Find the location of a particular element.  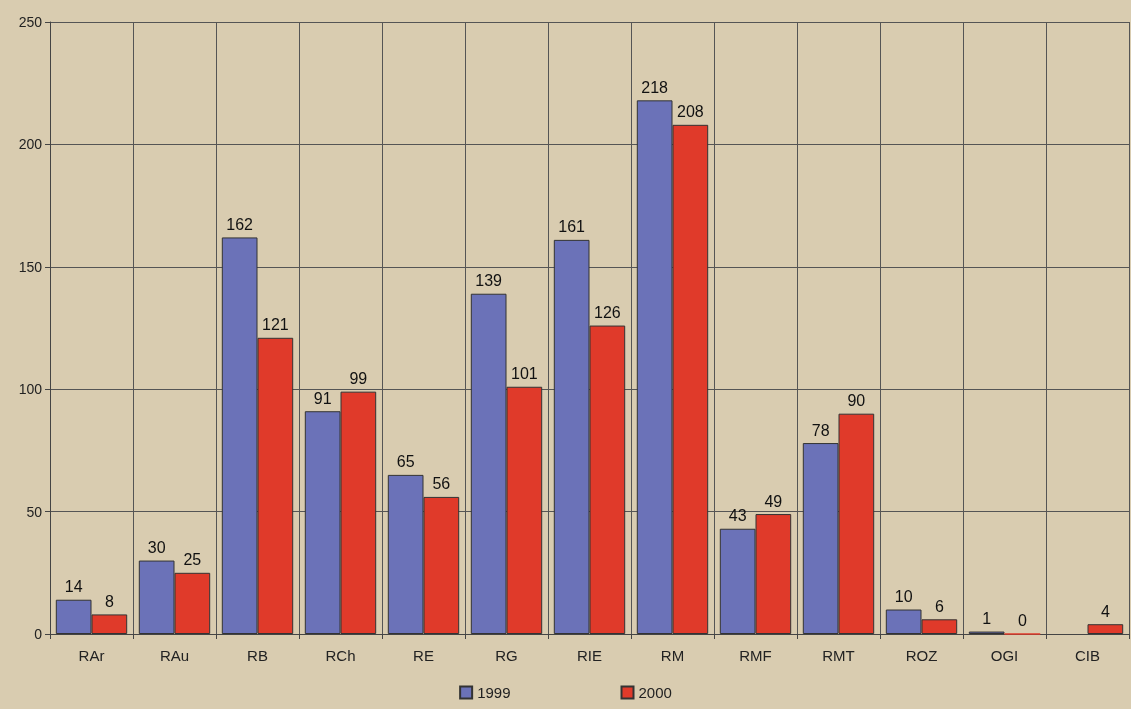

x-tick-label: CIB is located at coordinates (1087, 655).